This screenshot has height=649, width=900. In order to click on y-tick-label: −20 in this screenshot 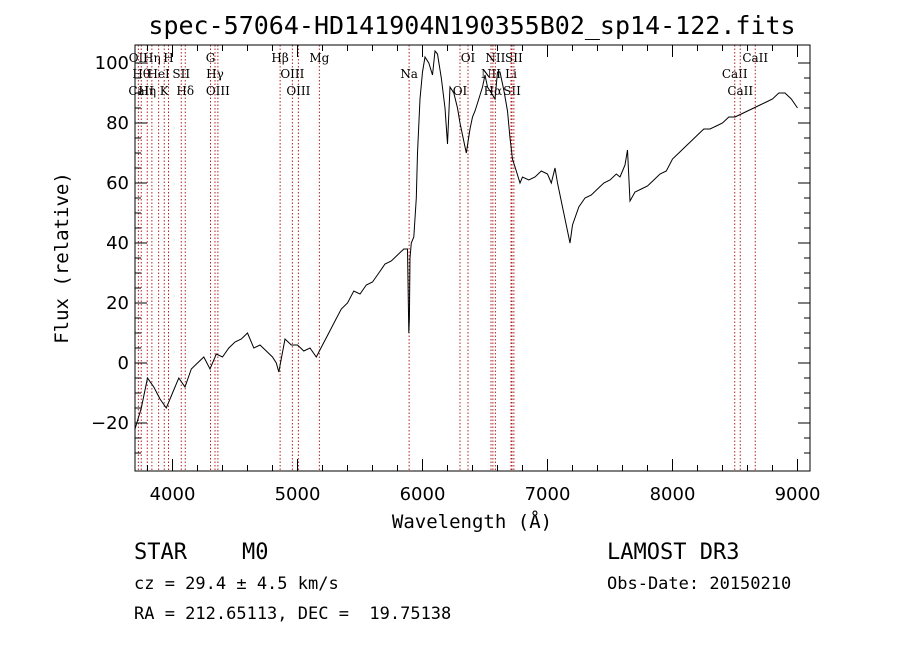, I will do `click(110, 423)`.